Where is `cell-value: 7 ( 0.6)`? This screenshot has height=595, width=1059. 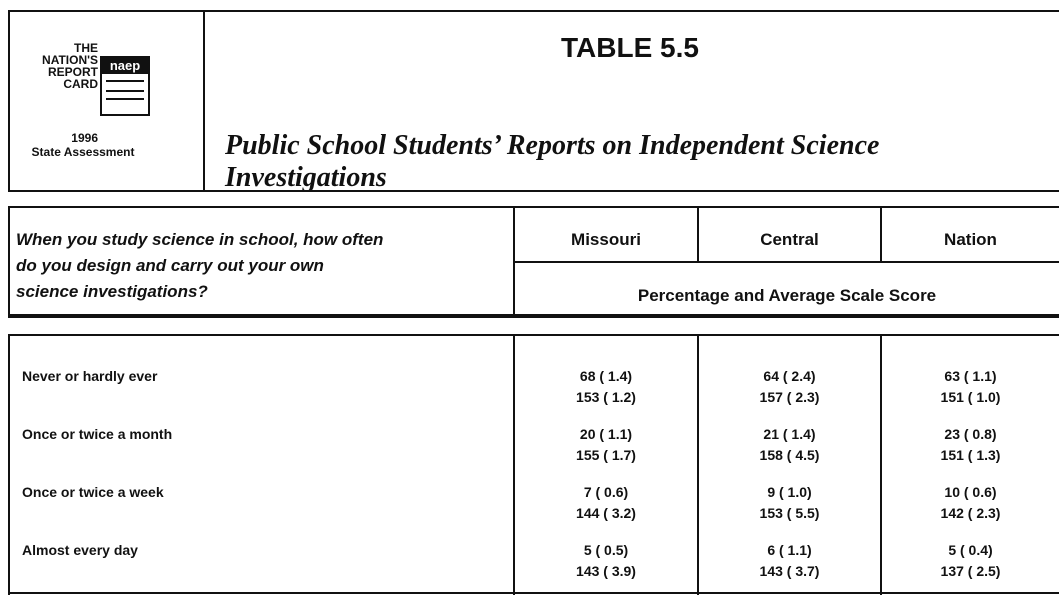
cell-value: 7 ( 0.6) is located at coordinates (606, 492).